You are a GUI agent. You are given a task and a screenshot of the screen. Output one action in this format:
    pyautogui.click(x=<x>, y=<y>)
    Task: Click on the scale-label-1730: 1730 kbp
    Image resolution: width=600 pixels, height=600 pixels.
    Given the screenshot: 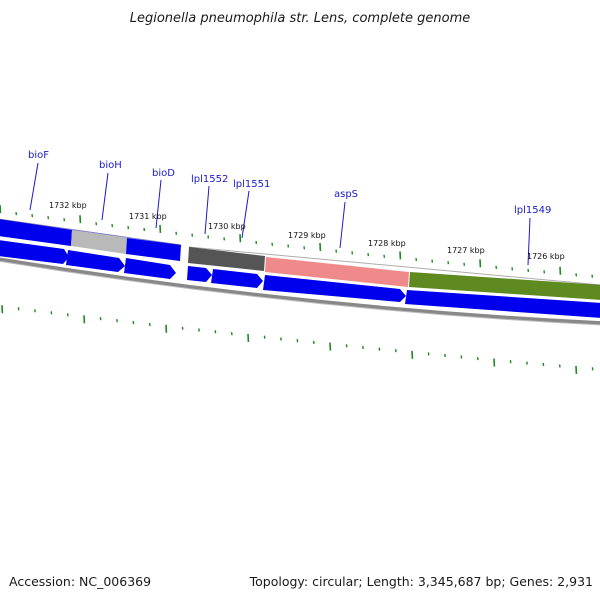 What is the action you would take?
    pyautogui.click(x=227, y=226)
    